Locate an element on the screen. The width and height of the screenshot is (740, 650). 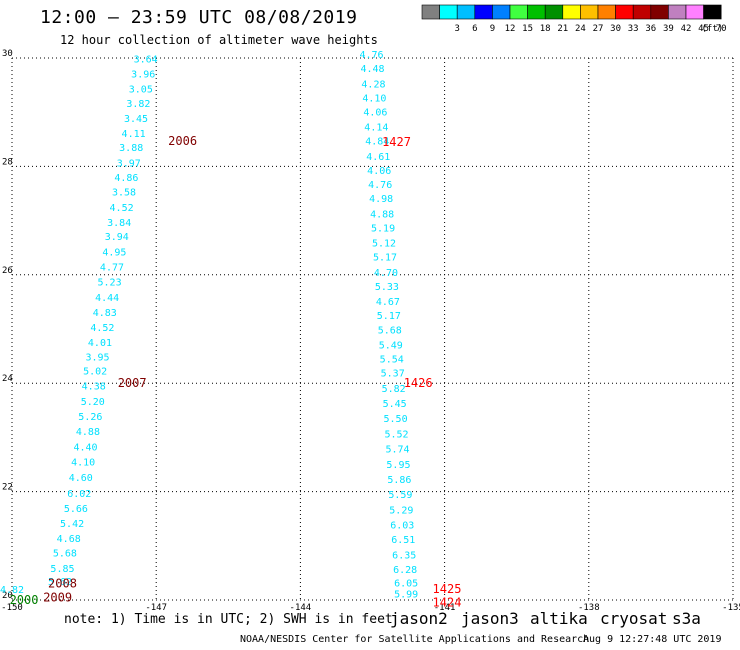
wave-height-point: 4.44 is located at coordinates (107, 298).